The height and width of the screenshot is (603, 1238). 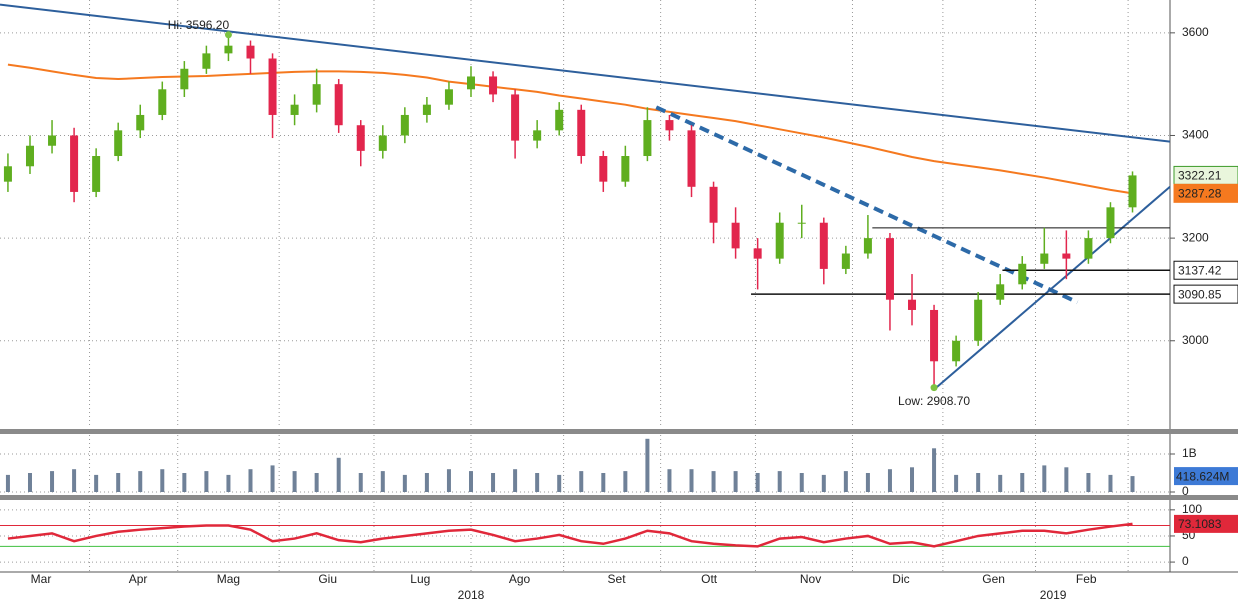 What do you see at coordinates (1053, 287) in the screenshot?
I see `trendline` at bounding box center [1053, 287].